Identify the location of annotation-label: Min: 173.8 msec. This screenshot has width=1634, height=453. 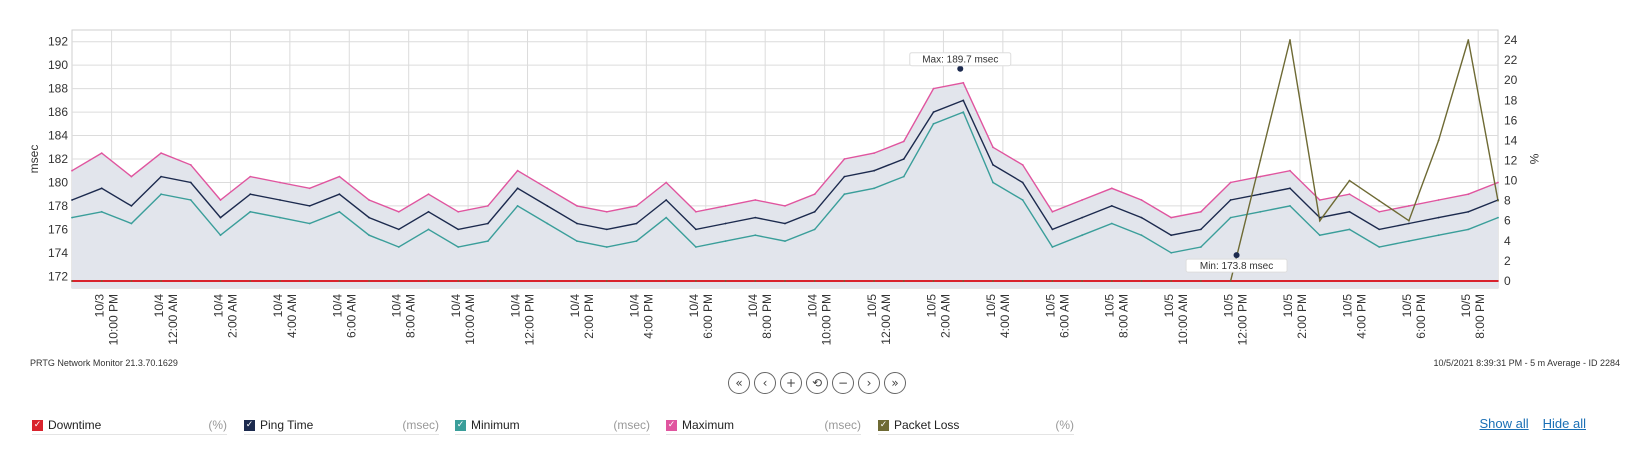
(1236, 266).